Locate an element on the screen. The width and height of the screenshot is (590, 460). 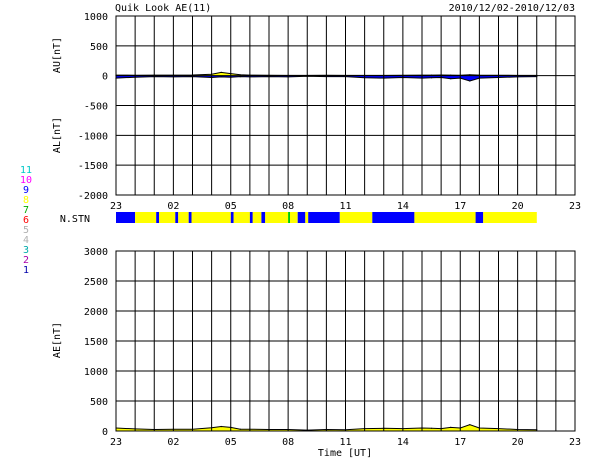
ae-xtick-label: 14 is located at coordinates (403, 442).